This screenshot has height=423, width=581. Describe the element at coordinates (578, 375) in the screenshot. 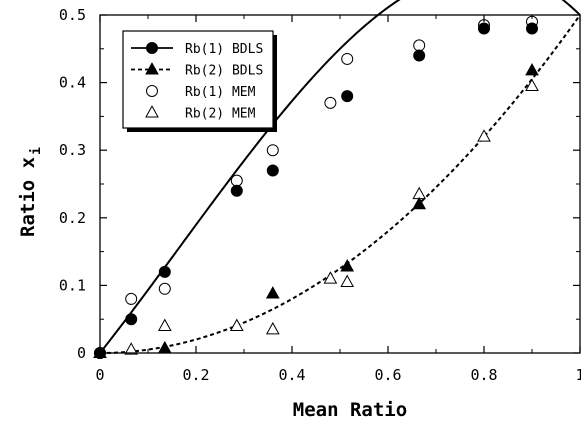

I see `x-tick-label: 1` at that location.